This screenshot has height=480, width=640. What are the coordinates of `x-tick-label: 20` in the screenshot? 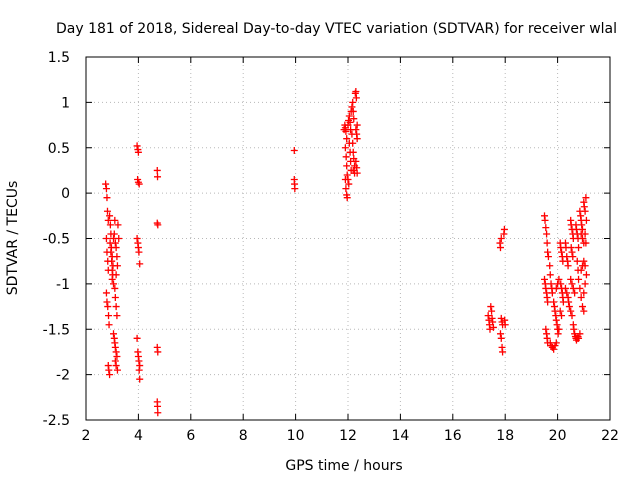 It's located at (558, 436).